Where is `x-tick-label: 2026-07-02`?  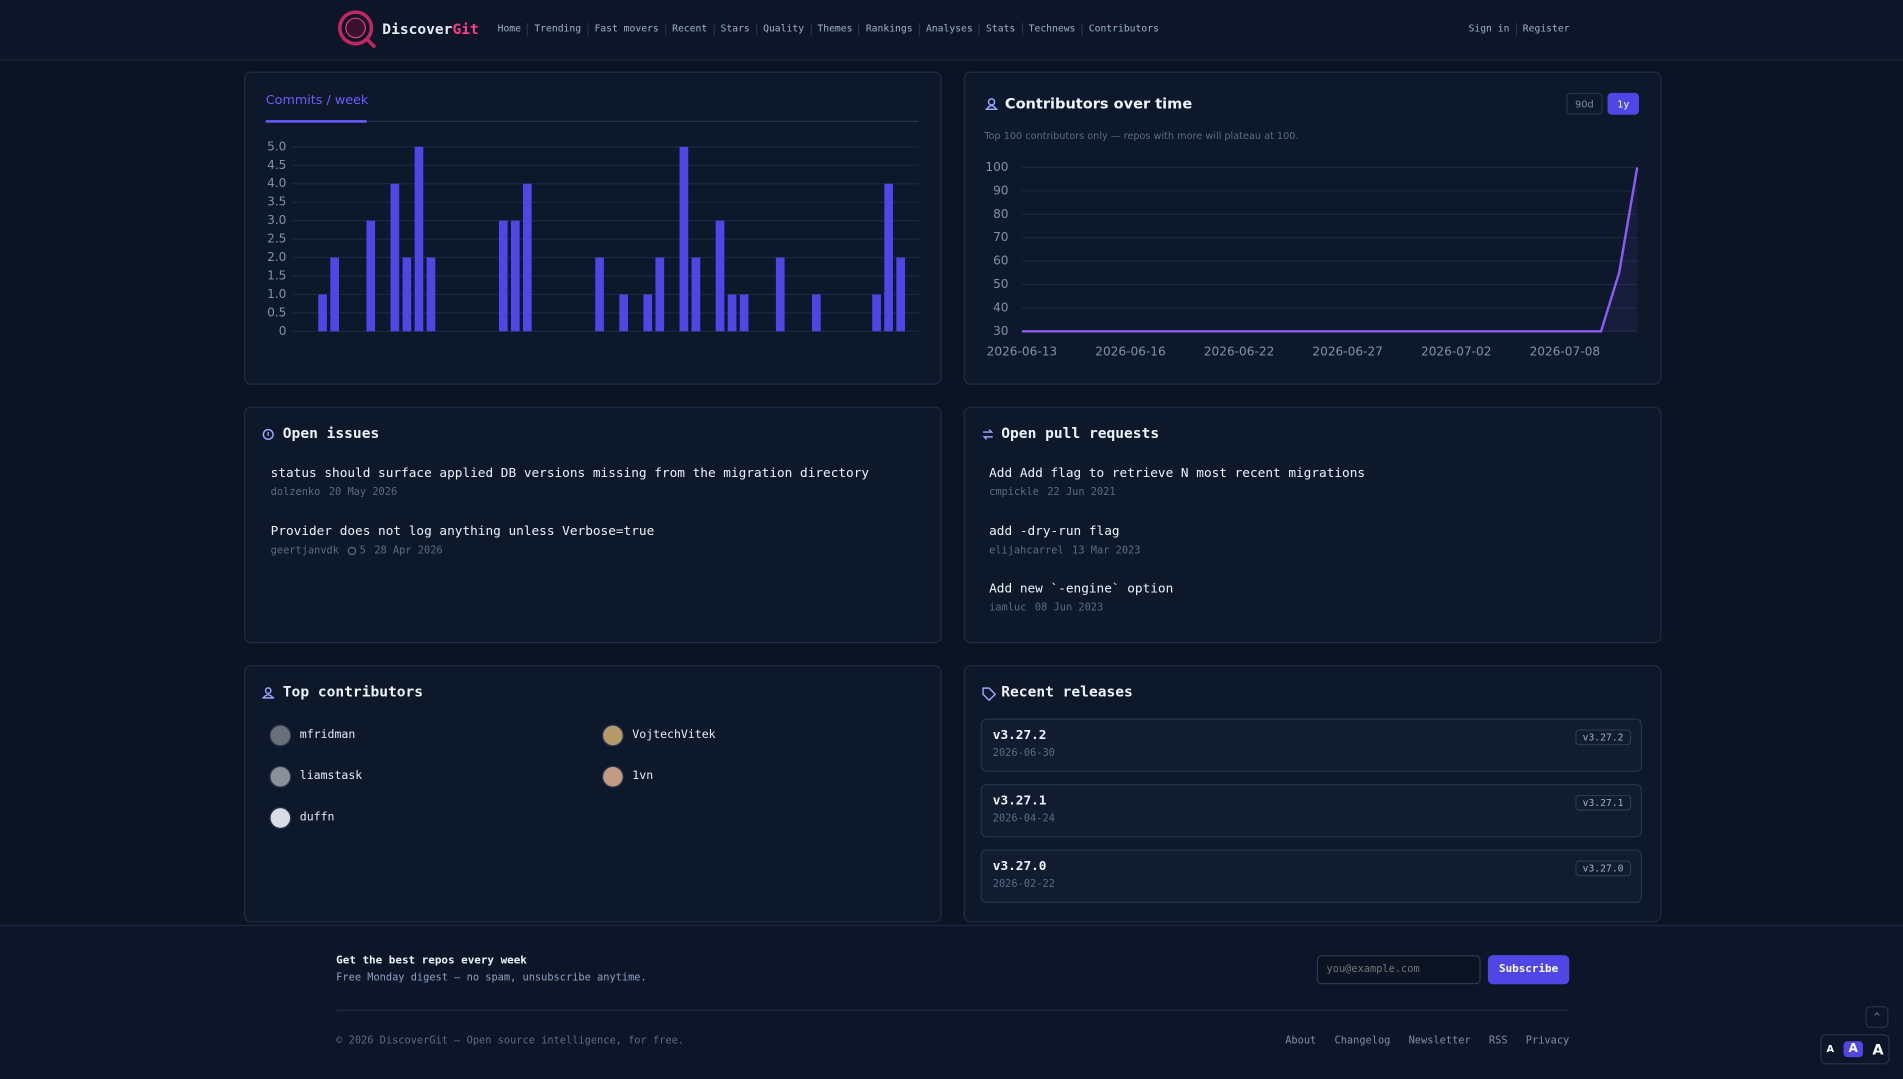
x-tick-label: 2026-07-02 is located at coordinates (1456, 351).